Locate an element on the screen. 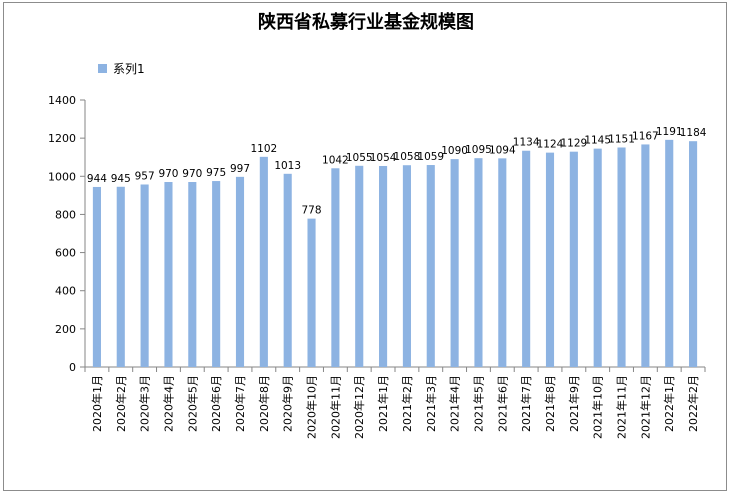 This screenshot has width=732, height=497. data-label: 945 is located at coordinates (121, 179).